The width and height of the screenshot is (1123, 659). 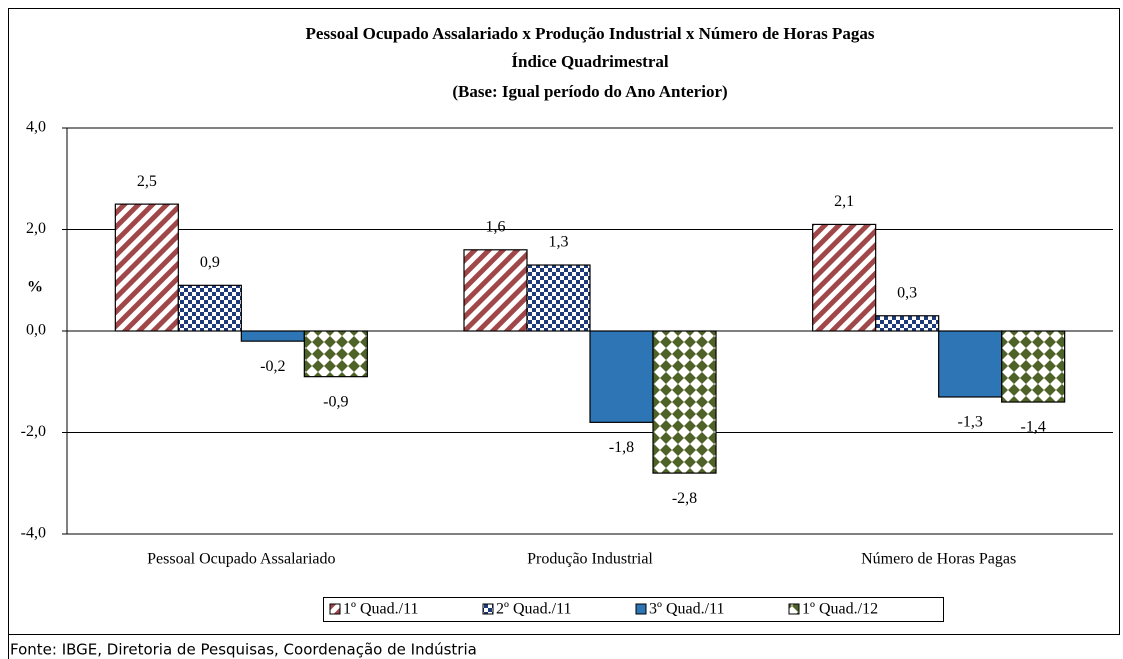 What do you see at coordinates (380, 609) in the screenshot?
I see `legend-label: 1º Quad./11` at bounding box center [380, 609].